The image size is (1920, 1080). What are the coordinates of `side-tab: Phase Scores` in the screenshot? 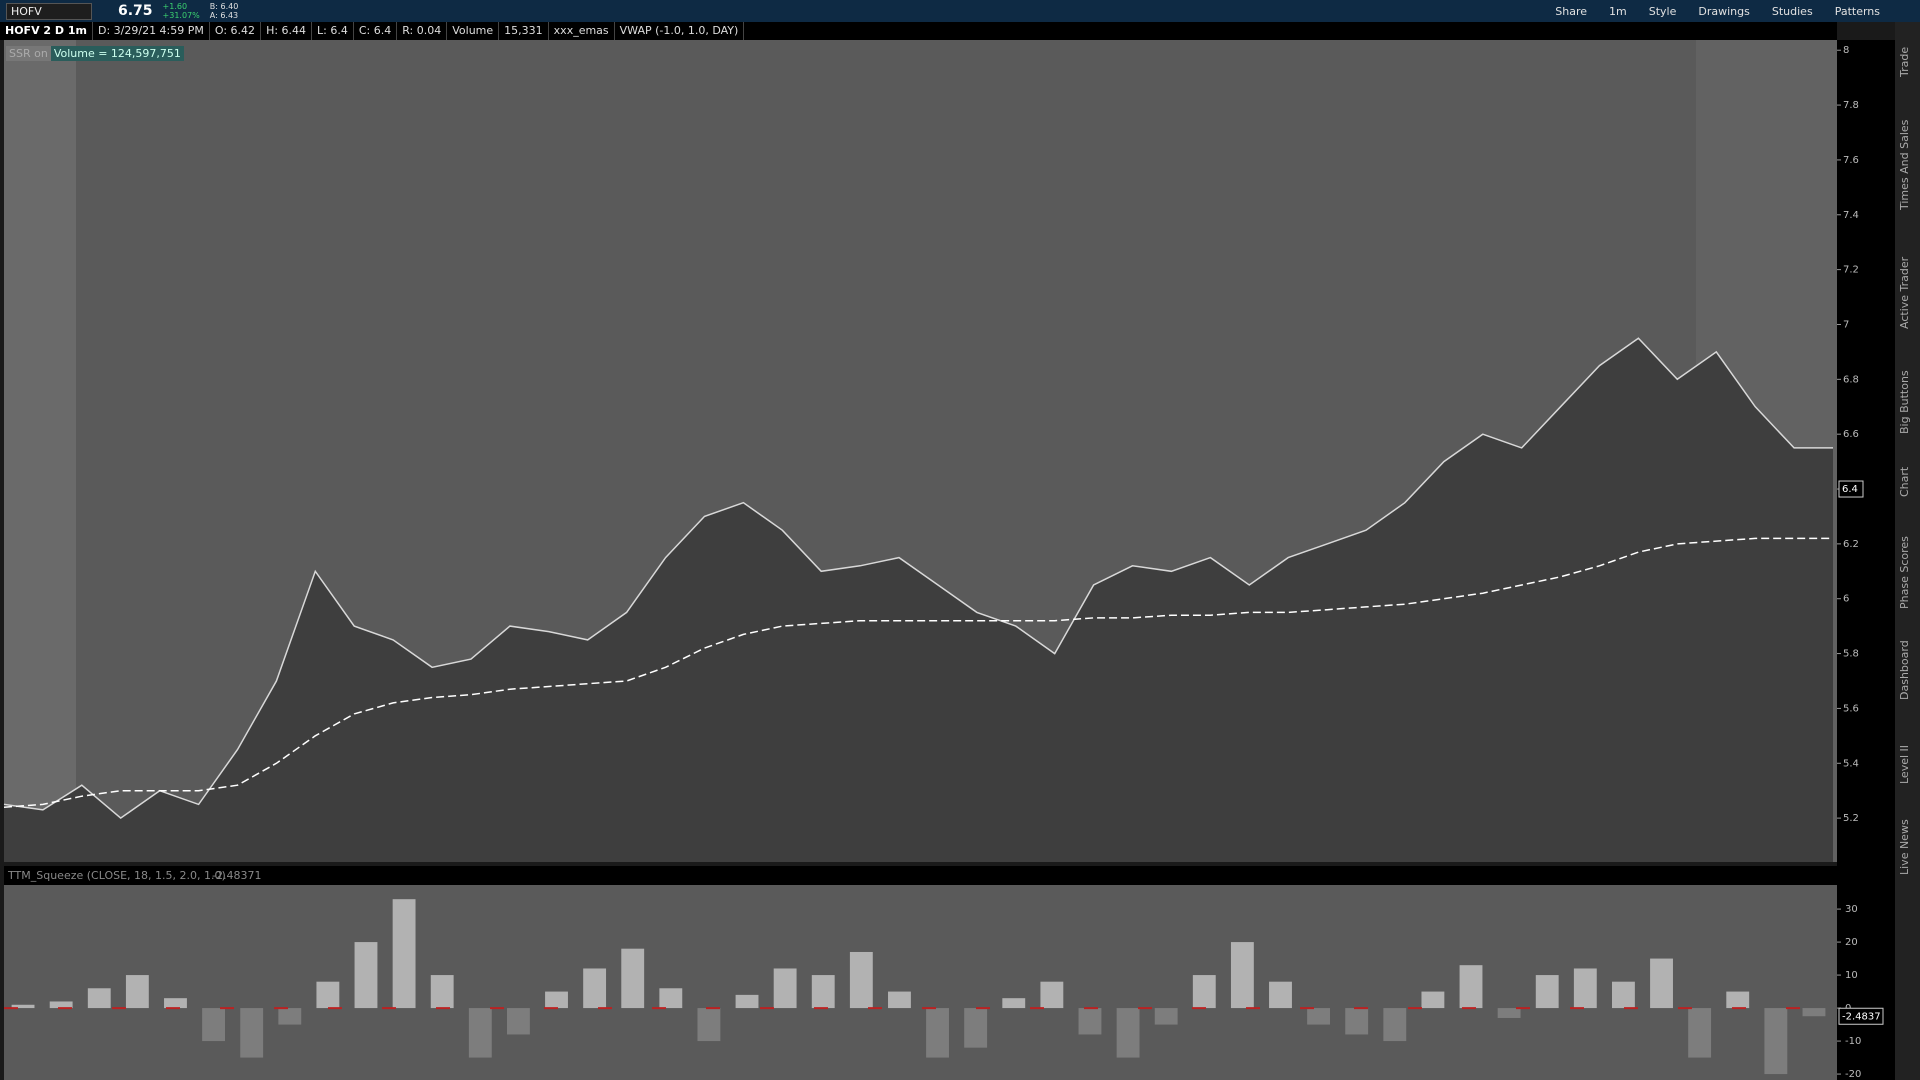 It's located at (1904, 572).